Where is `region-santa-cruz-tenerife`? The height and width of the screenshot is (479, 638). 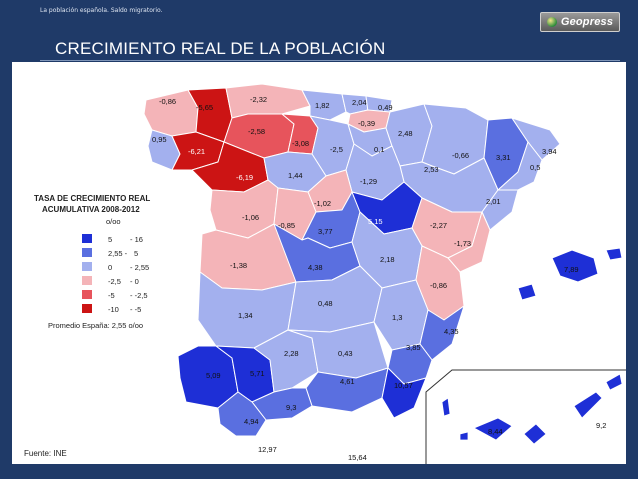 region-santa-cruz-tenerife is located at coordinates (493, 429).